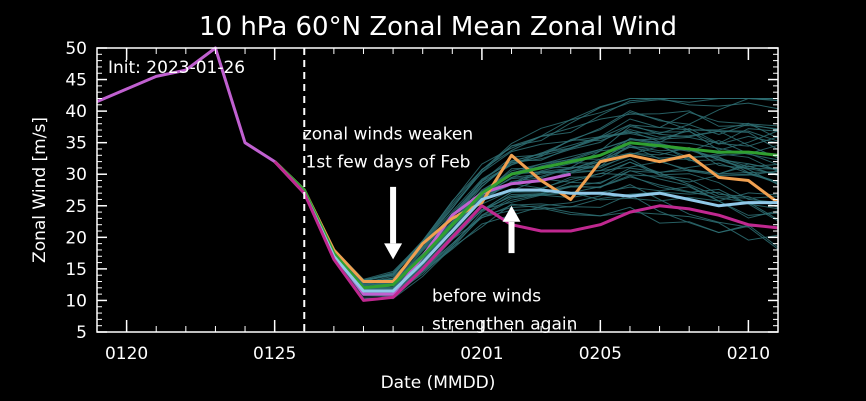 Image resolution: width=866 pixels, height=401 pixels. Describe the element at coordinates (76, 144) in the screenshot. I see `y-tick-label: 35` at that location.